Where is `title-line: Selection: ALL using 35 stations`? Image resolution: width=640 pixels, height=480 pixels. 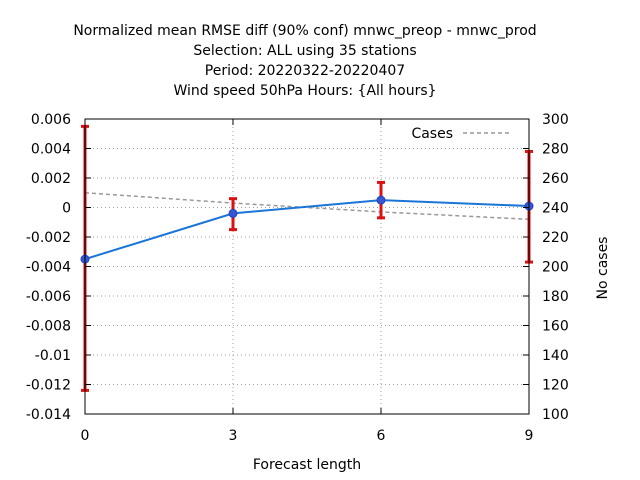 title-line: Selection: ALL using 35 stations is located at coordinates (304, 51).